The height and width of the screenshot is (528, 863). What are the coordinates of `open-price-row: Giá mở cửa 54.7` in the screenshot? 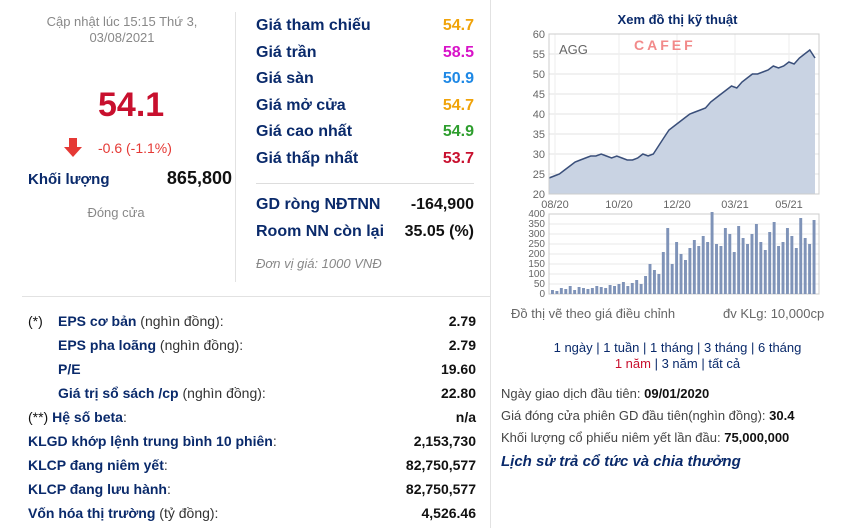 It's located at (365, 106).